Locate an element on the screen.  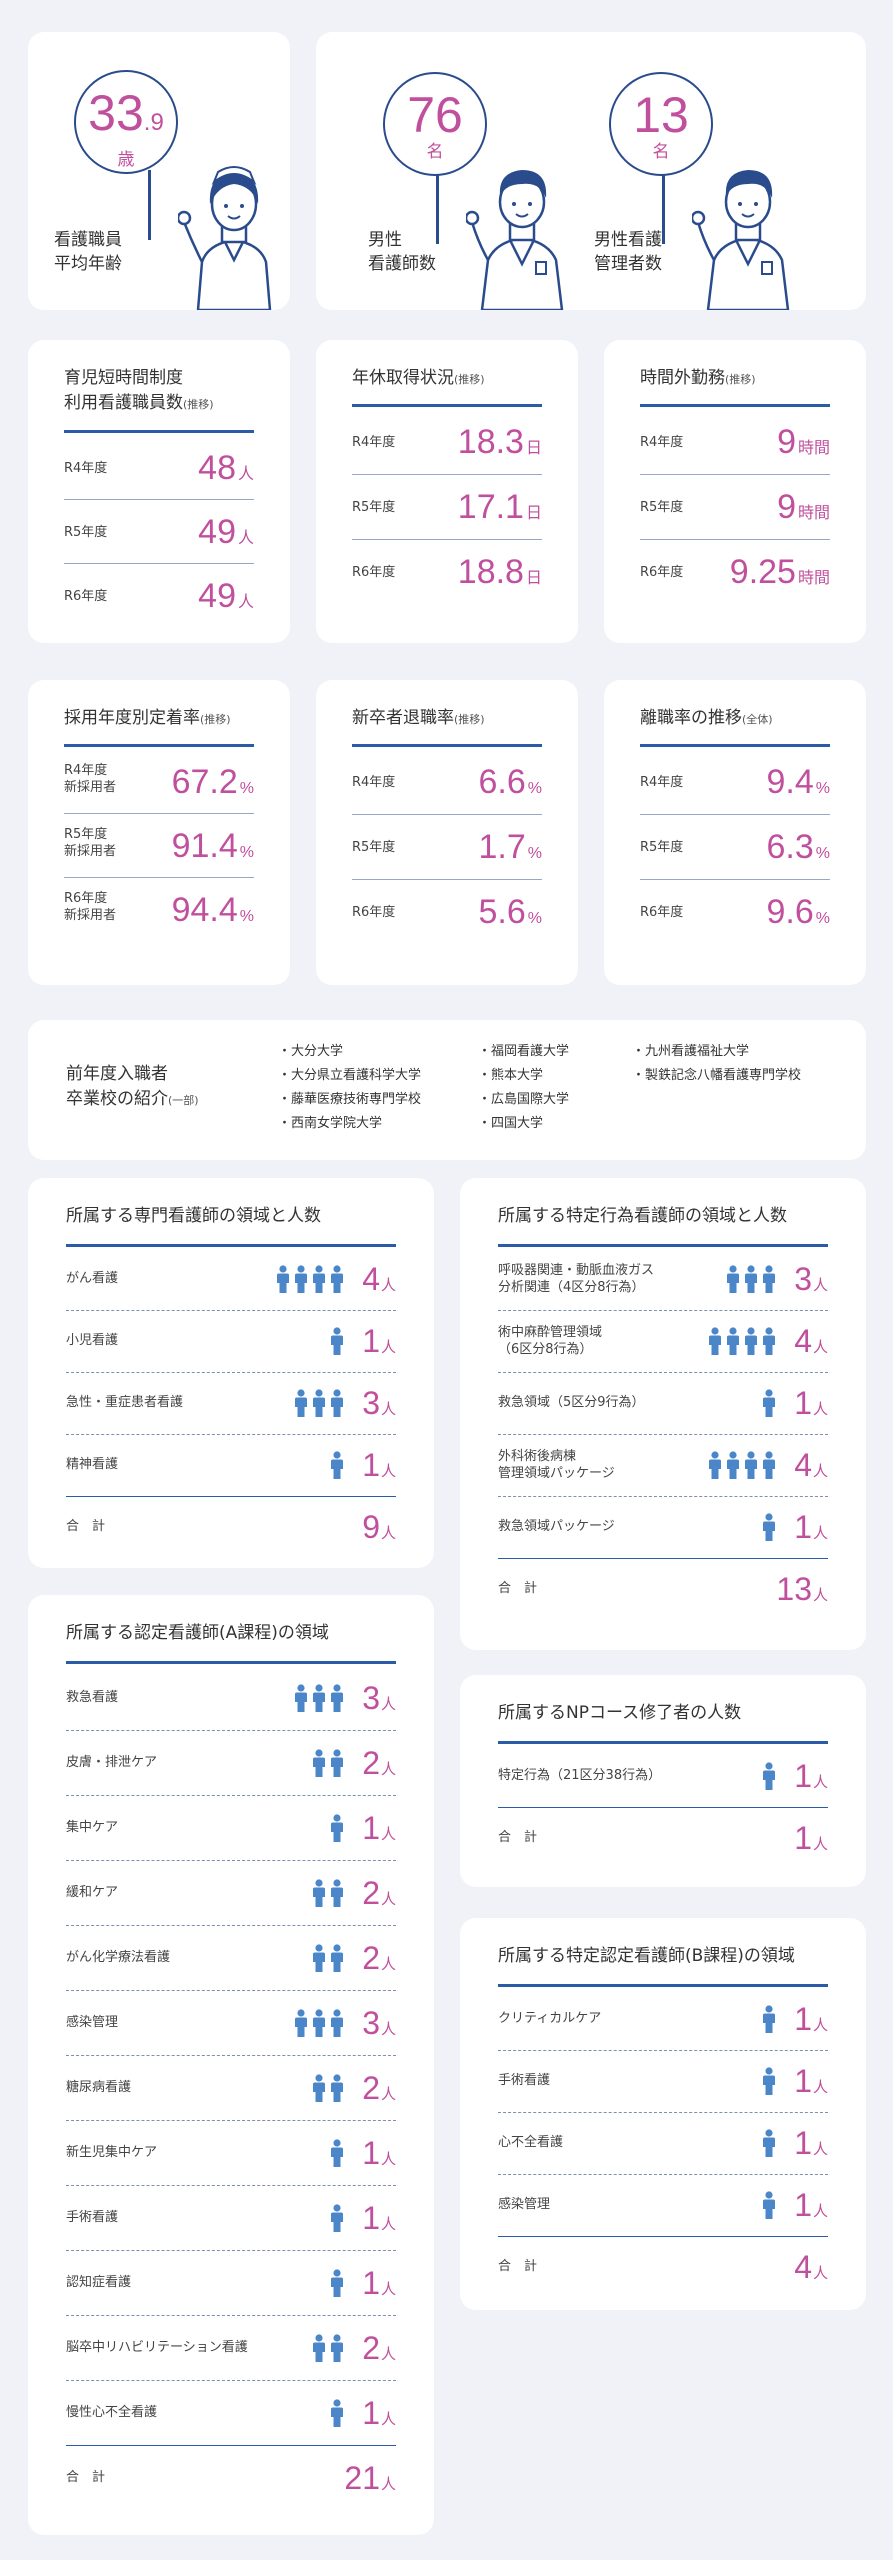
male-nurses-unit: 名 is located at coordinates (435, 152).